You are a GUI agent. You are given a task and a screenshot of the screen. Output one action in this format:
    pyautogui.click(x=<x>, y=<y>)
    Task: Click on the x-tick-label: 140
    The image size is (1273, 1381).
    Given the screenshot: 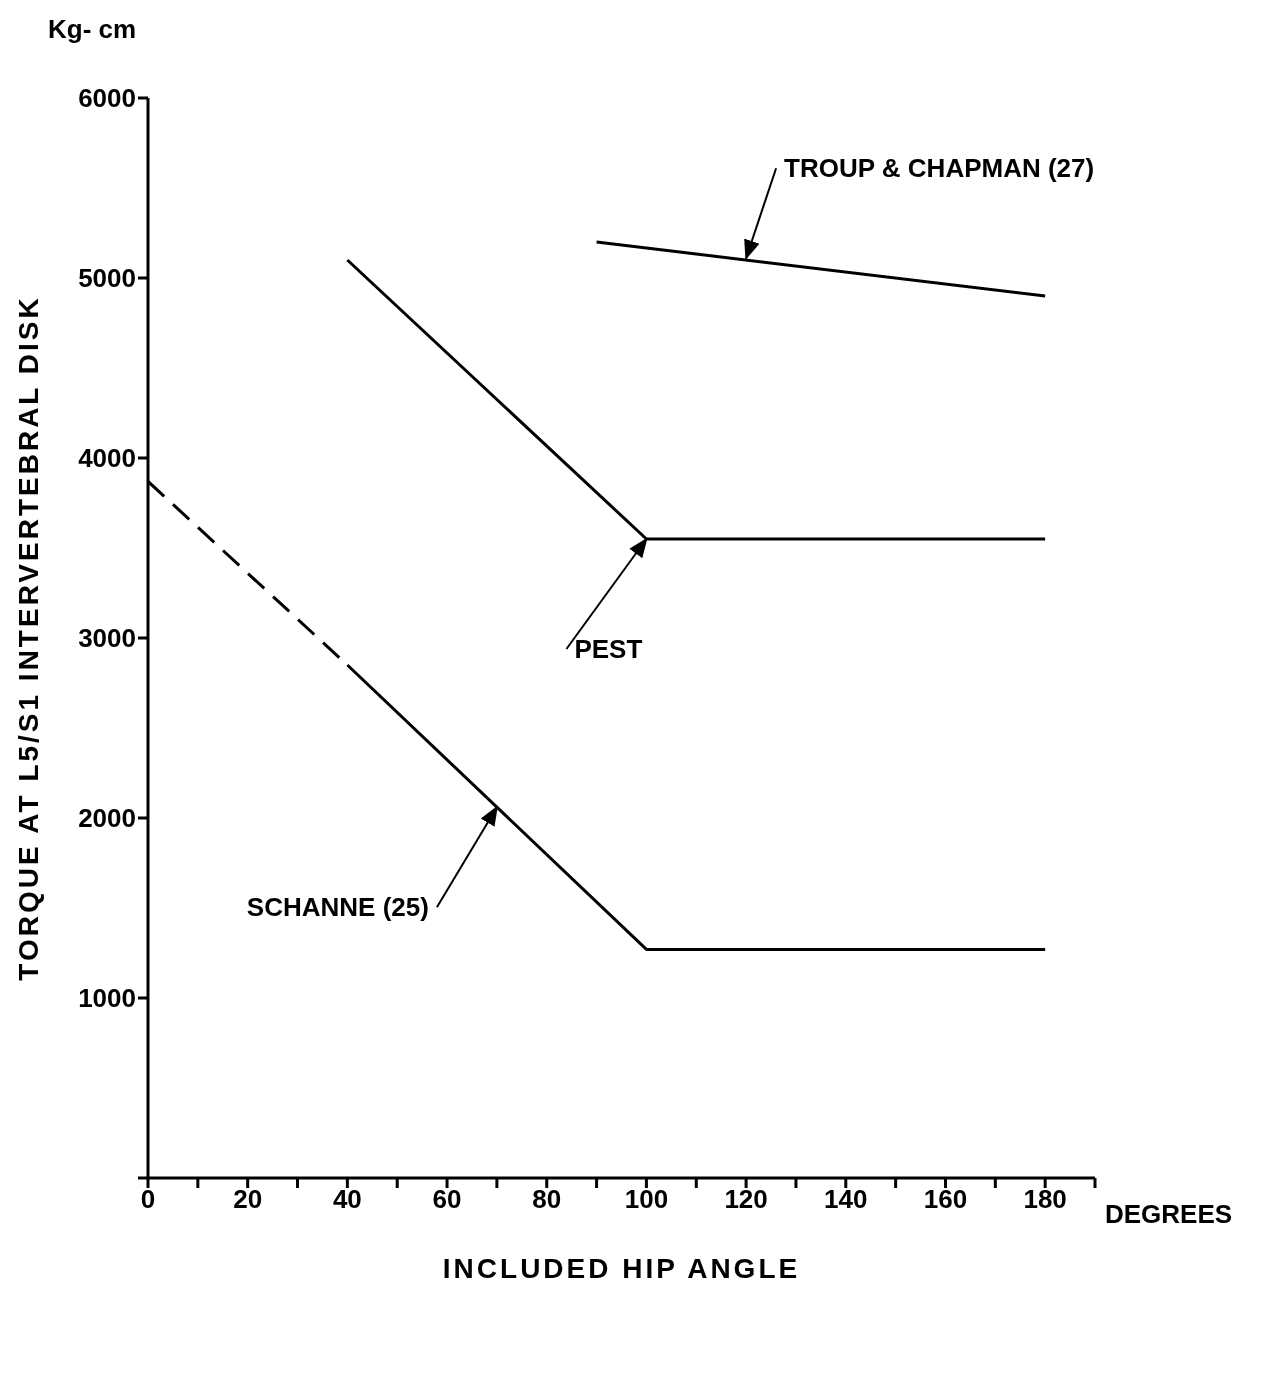 What is the action you would take?
    pyautogui.click(x=846, y=1199)
    